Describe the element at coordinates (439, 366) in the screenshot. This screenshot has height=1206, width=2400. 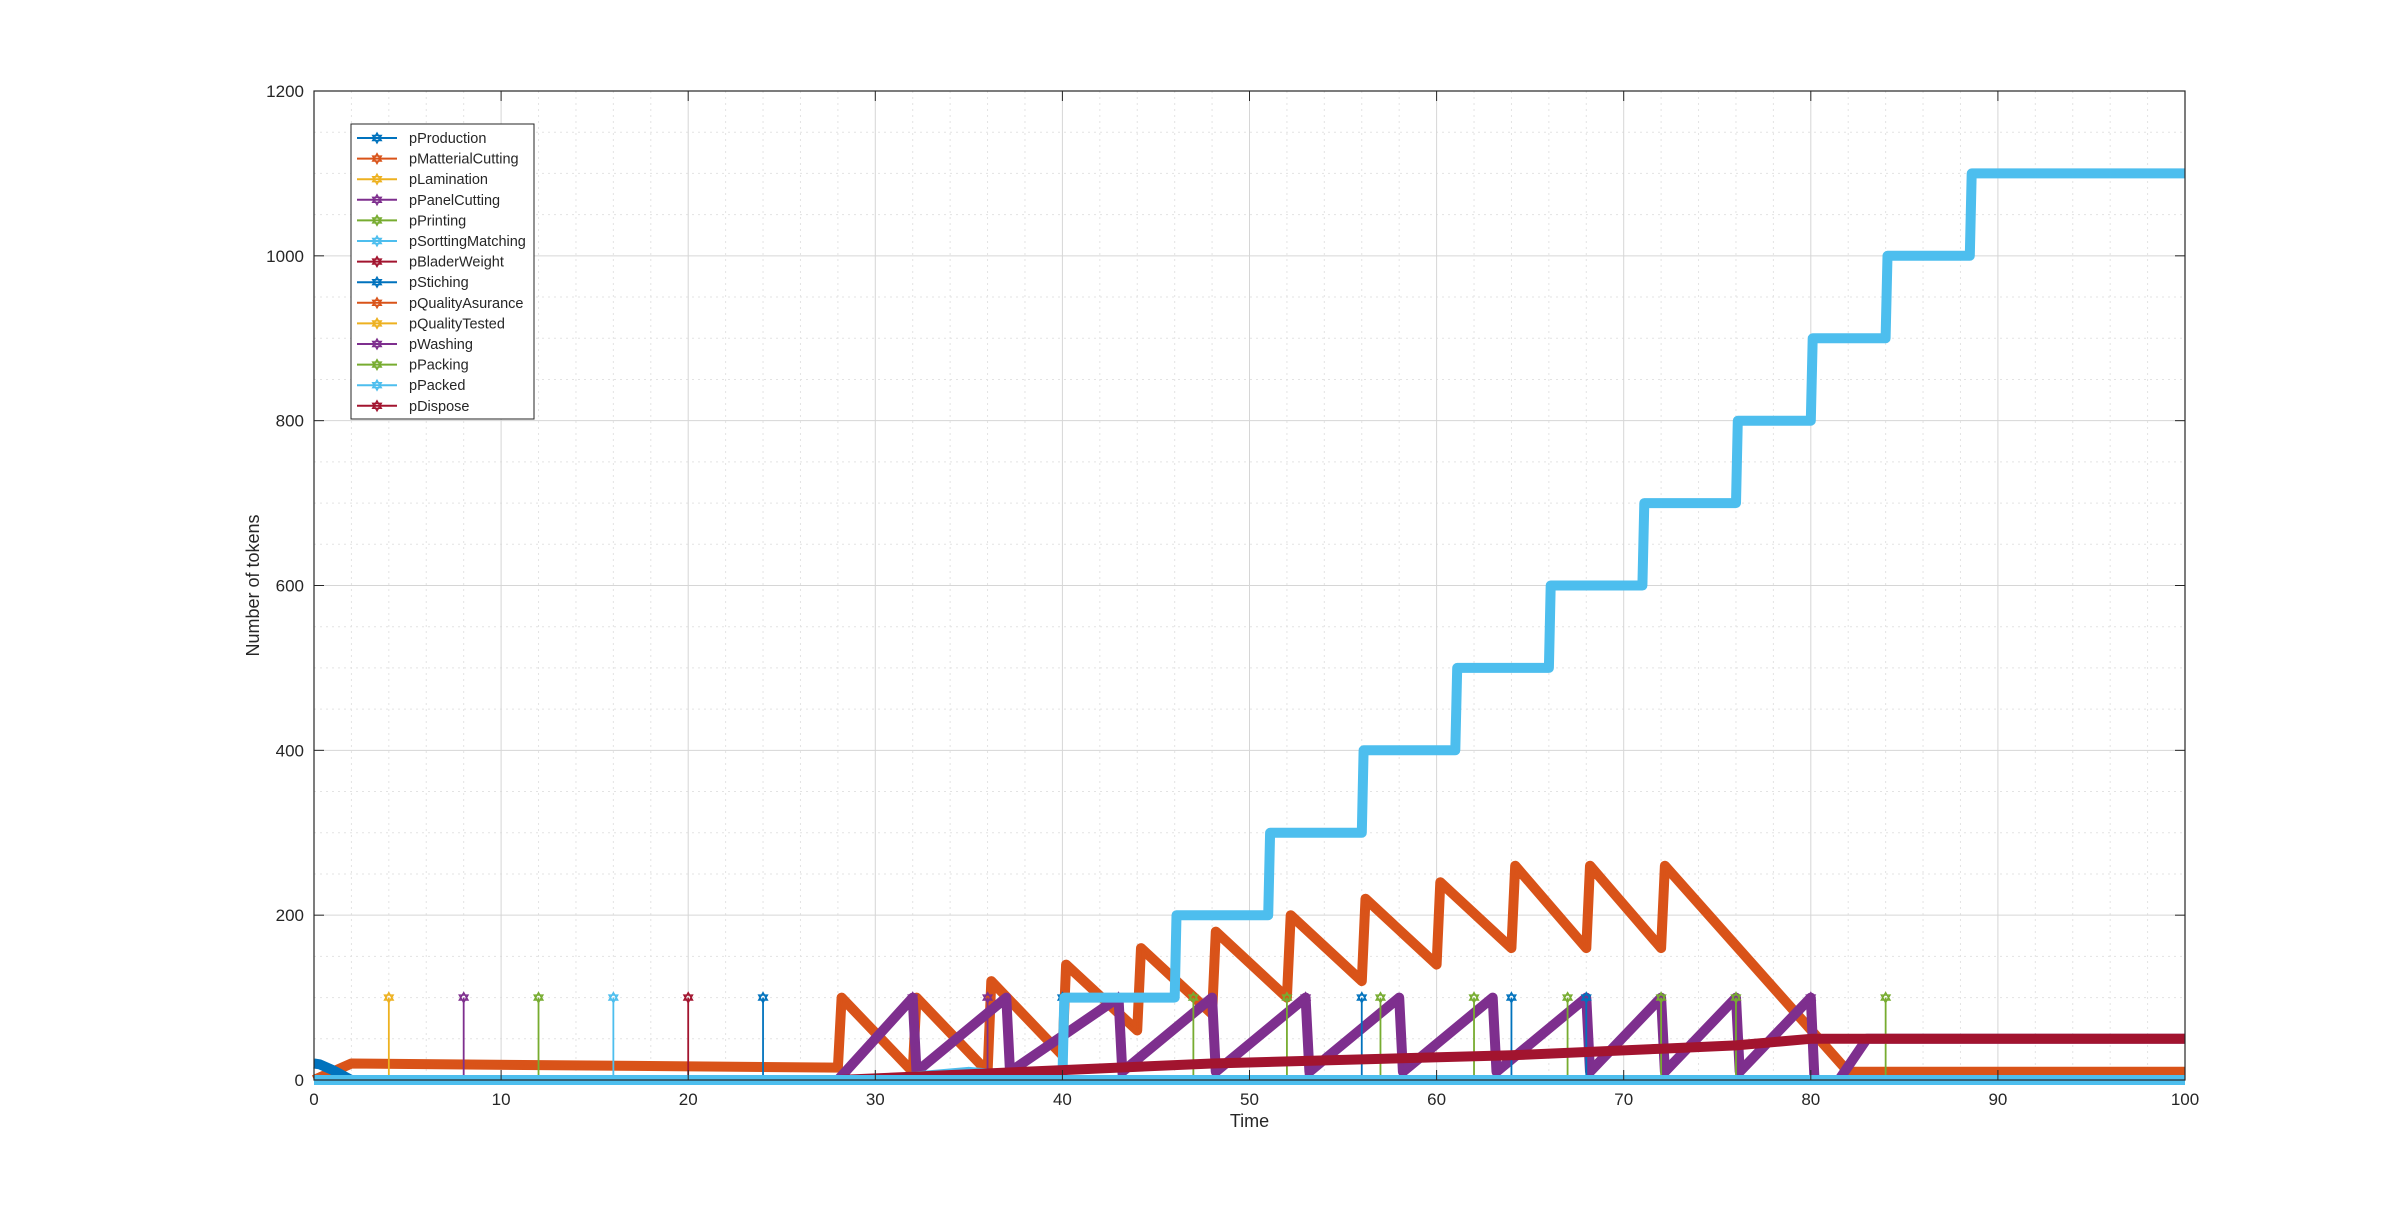
I see `legend-label: pPacking` at that location.